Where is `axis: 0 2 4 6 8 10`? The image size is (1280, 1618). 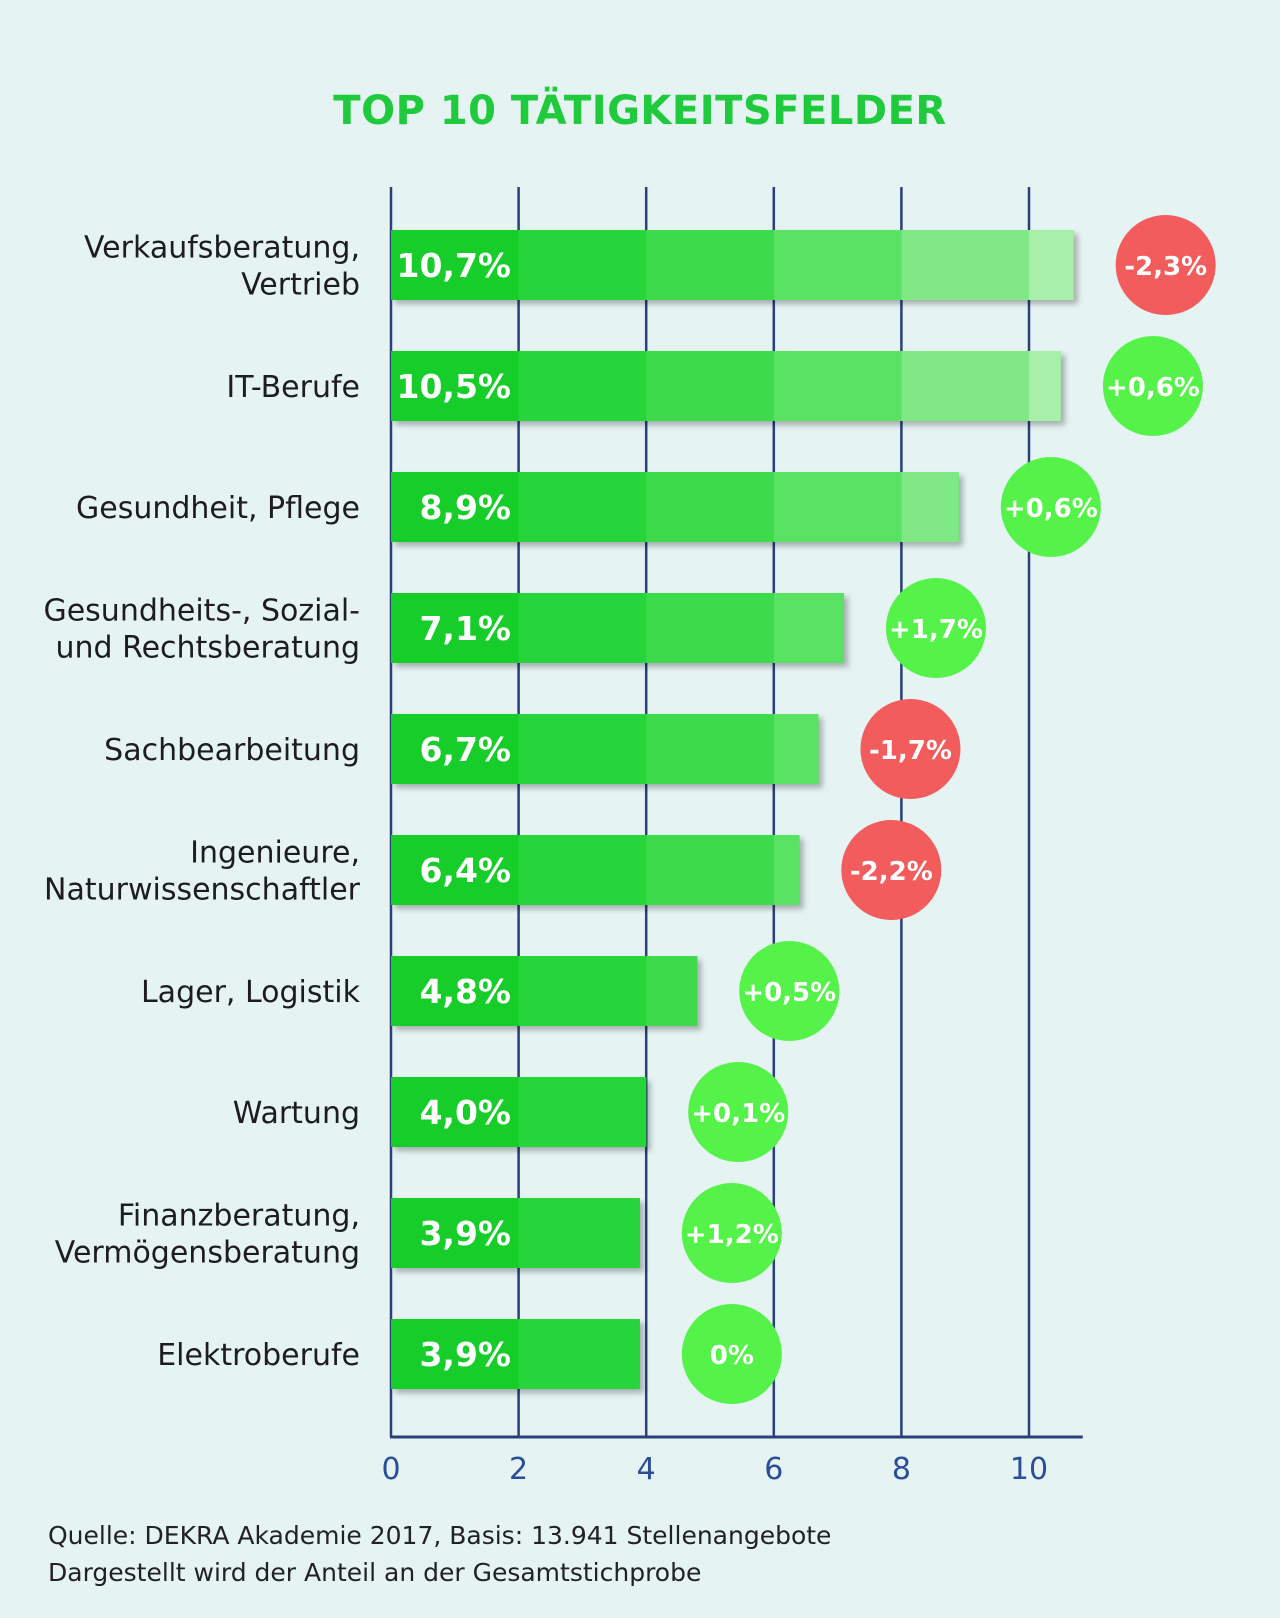
axis: 0 2 4 6 8 10 is located at coordinates (732, 1461).